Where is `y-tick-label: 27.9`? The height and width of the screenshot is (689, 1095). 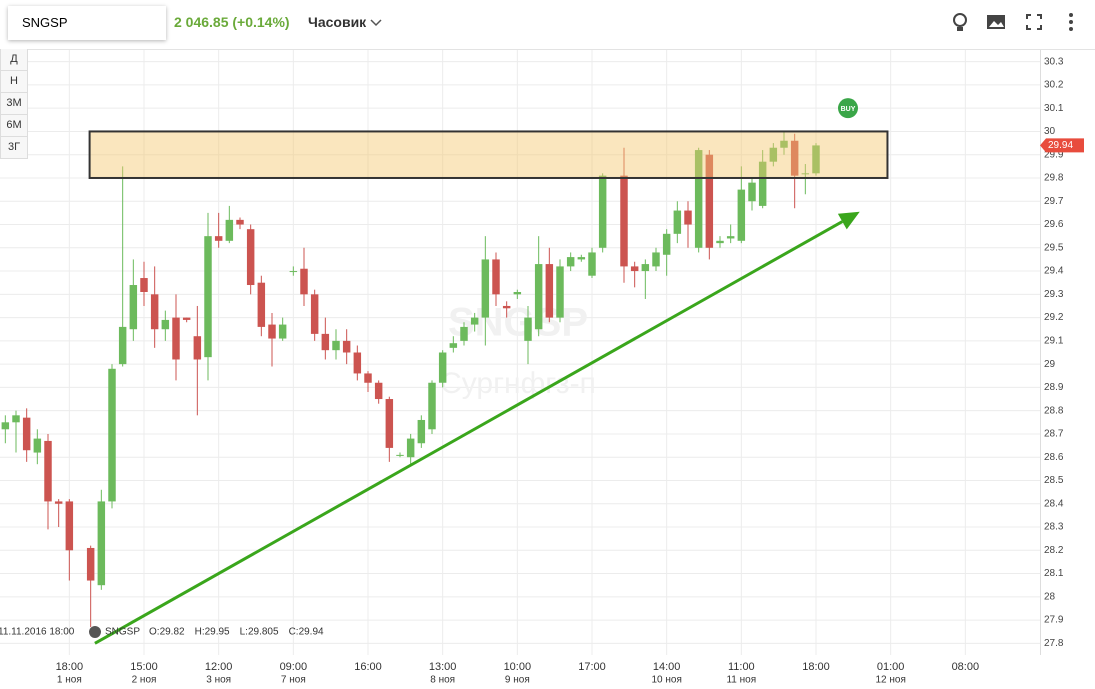
y-tick-label: 27.9 is located at coordinates (1054, 620).